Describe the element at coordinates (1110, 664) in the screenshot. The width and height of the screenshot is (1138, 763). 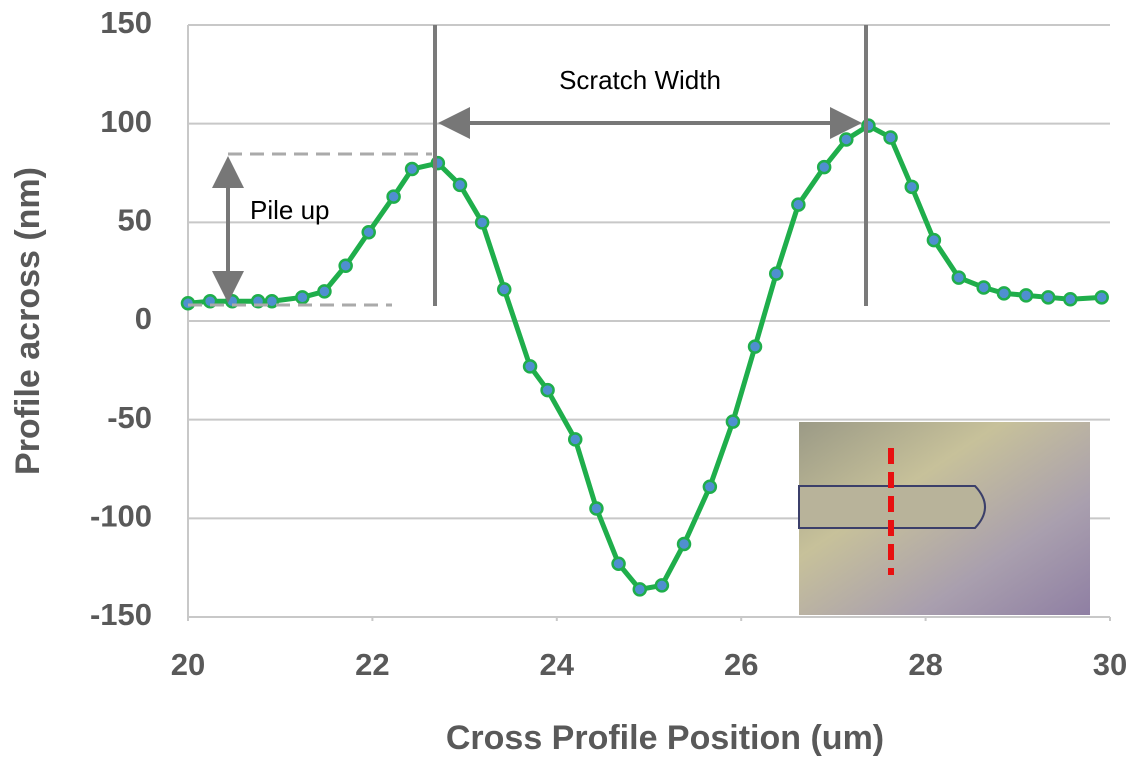
I see `x-tick-label: 30` at that location.